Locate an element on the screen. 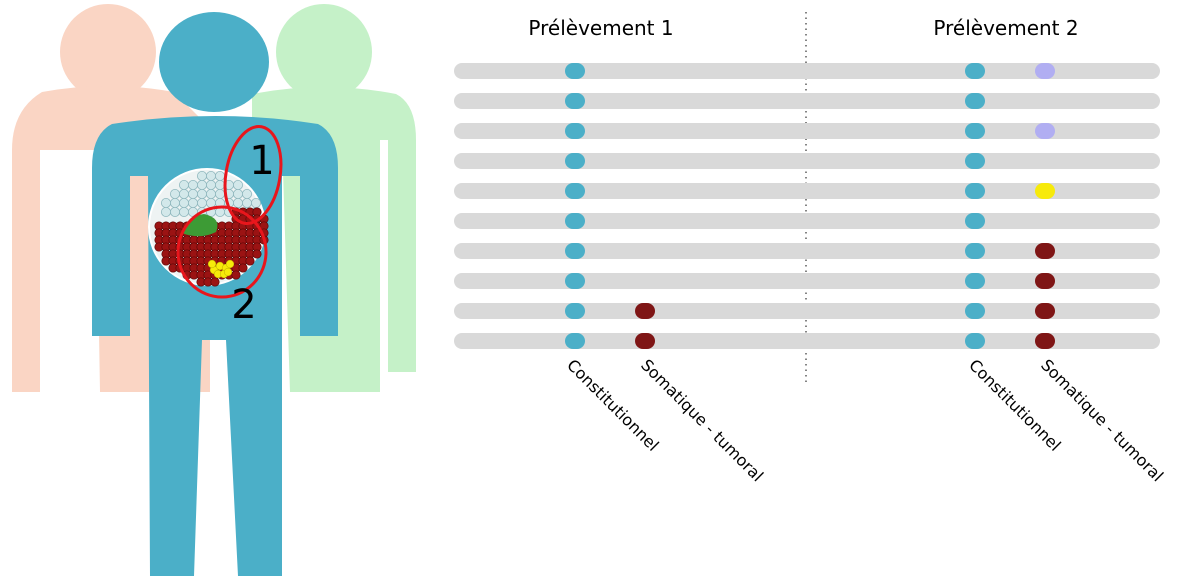 Image resolution: width=1185 pixels, height=581 pixels. person-right-head is located at coordinates (324, 52).